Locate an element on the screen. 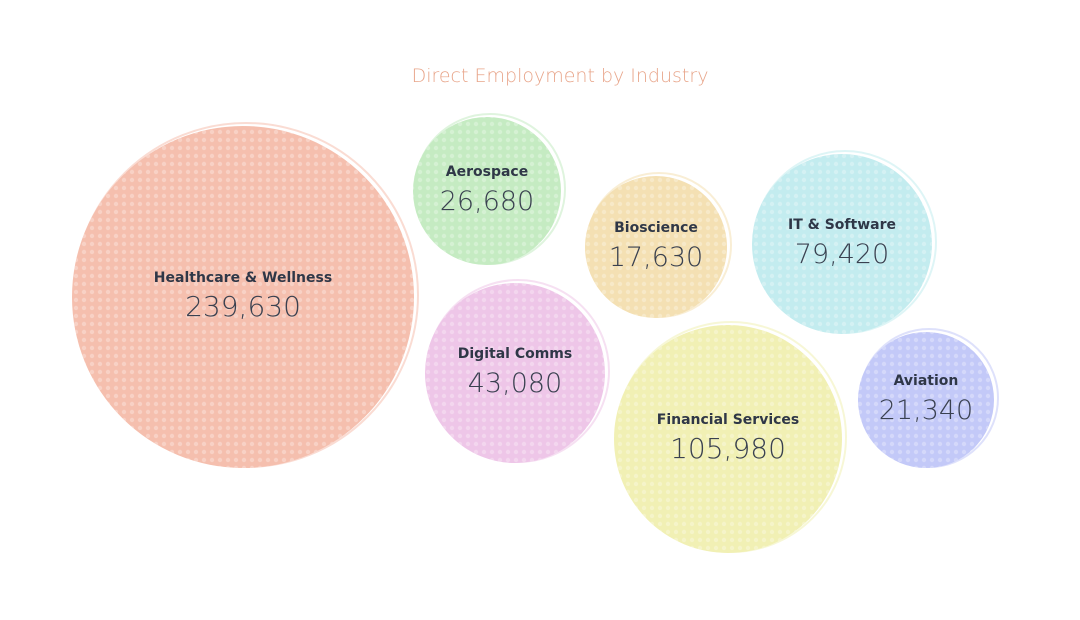  bubble-it-and-software: IT & Software 79,420 is located at coordinates (844, 242).